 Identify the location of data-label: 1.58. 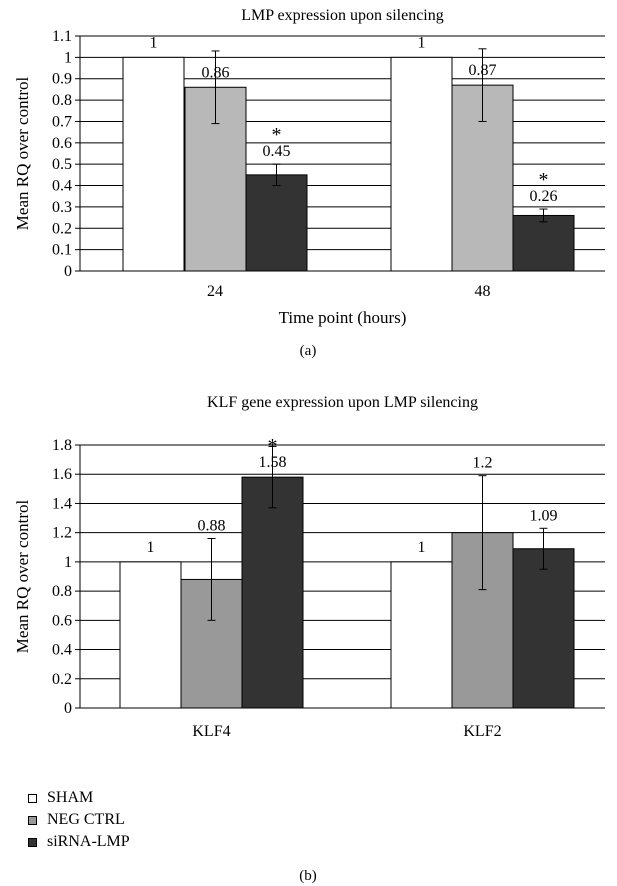
(273, 462).